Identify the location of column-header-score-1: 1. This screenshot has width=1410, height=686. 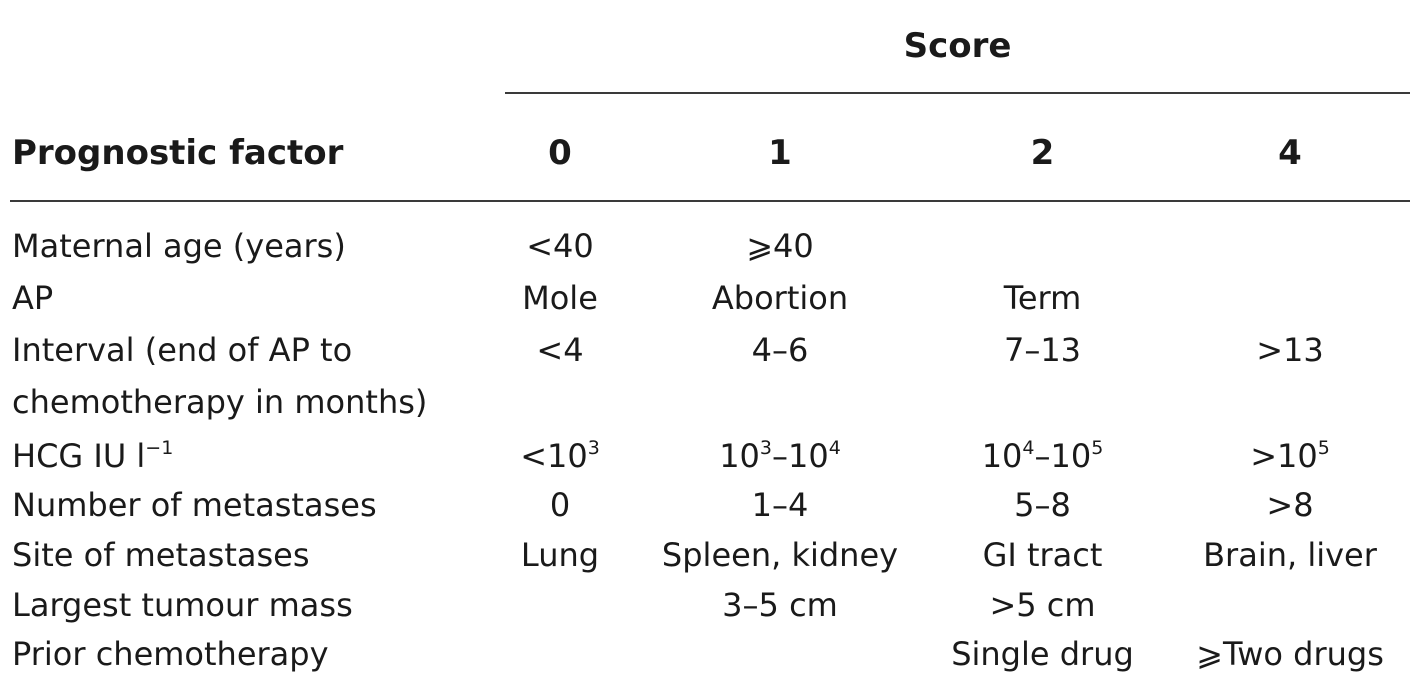
(780, 153).